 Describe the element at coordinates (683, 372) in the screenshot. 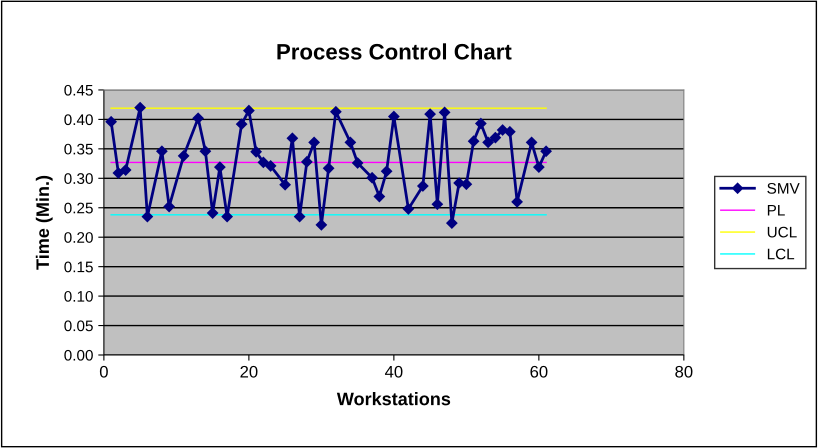

I see `x-tick-label: 80` at that location.